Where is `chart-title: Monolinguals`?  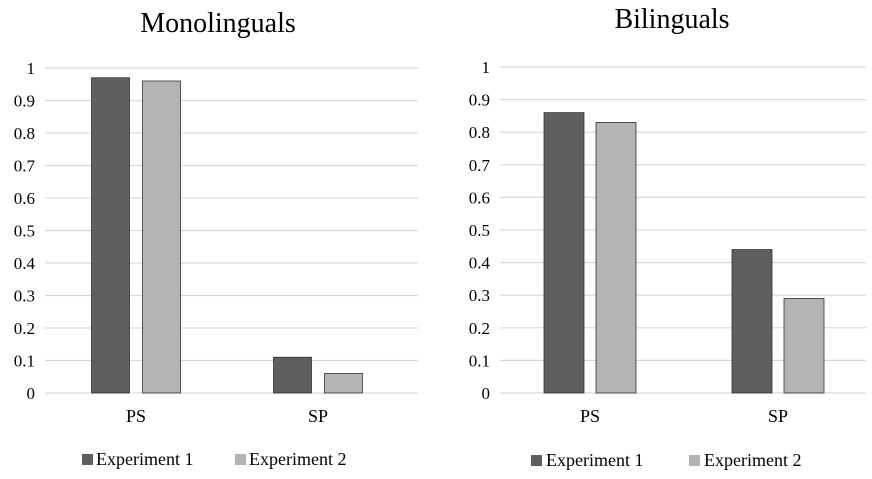
chart-title: Monolinguals is located at coordinates (218, 23).